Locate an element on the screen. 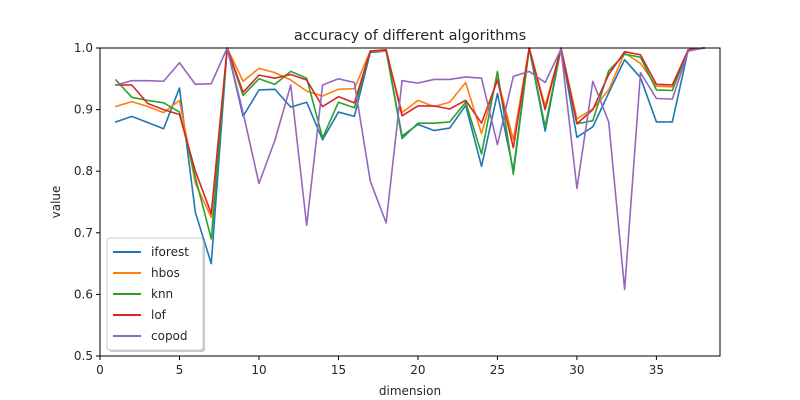 This screenshot has width=800, height=400. x-tick-label: 5 is located at coordinates (180, 370).